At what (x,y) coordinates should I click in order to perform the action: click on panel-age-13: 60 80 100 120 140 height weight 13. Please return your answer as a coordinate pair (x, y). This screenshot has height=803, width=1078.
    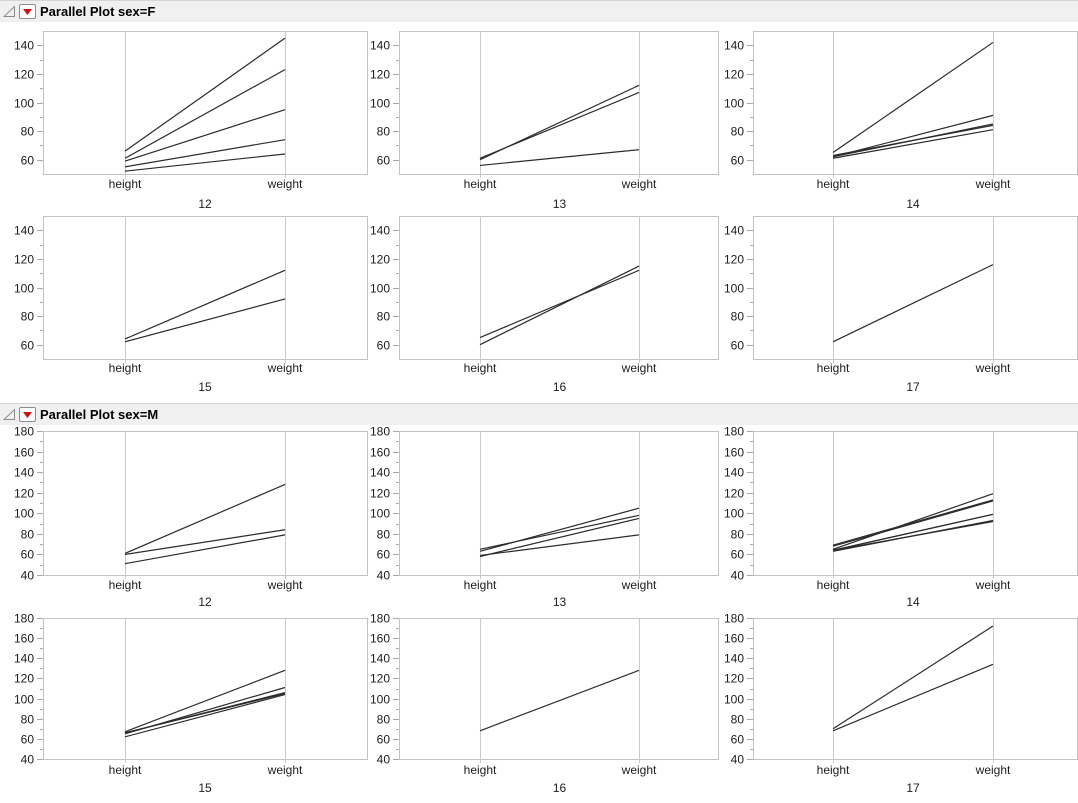
    Looking at the image, I should click on (544, 121).